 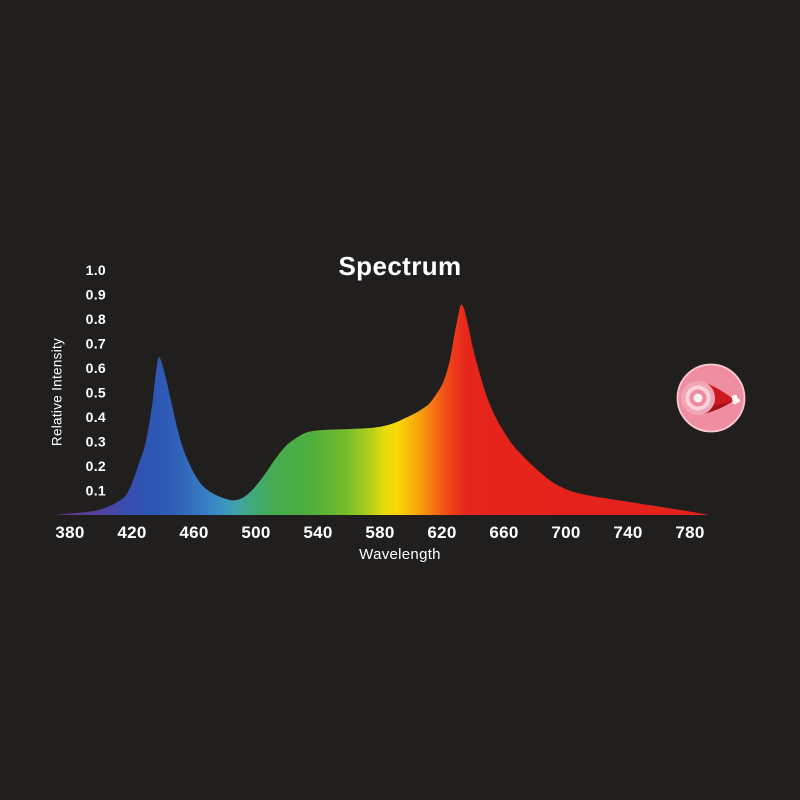 I want to click on x-axis-title: Wavelength, so click(x=400, y=554).